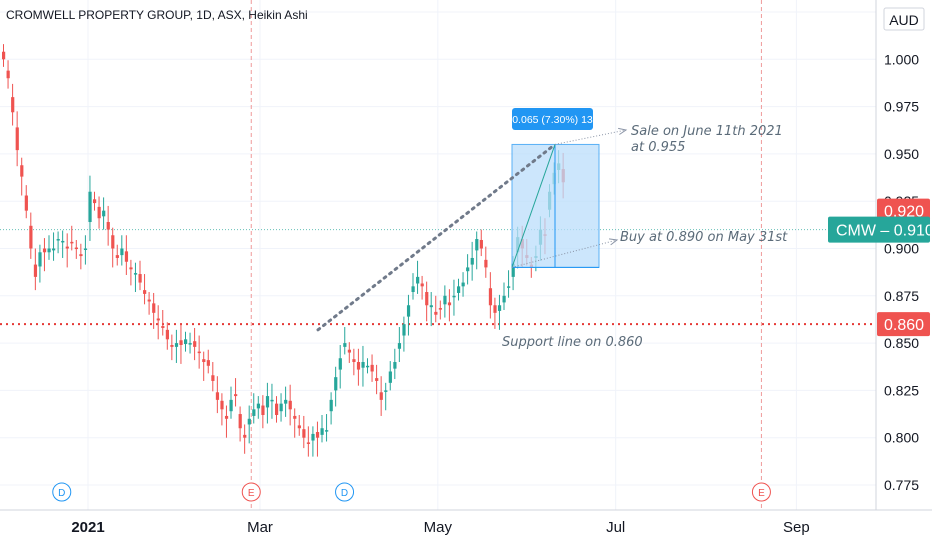  I want to click on price-badges: 0.920 CMW – 0.910 0.860, so click(880, 267).